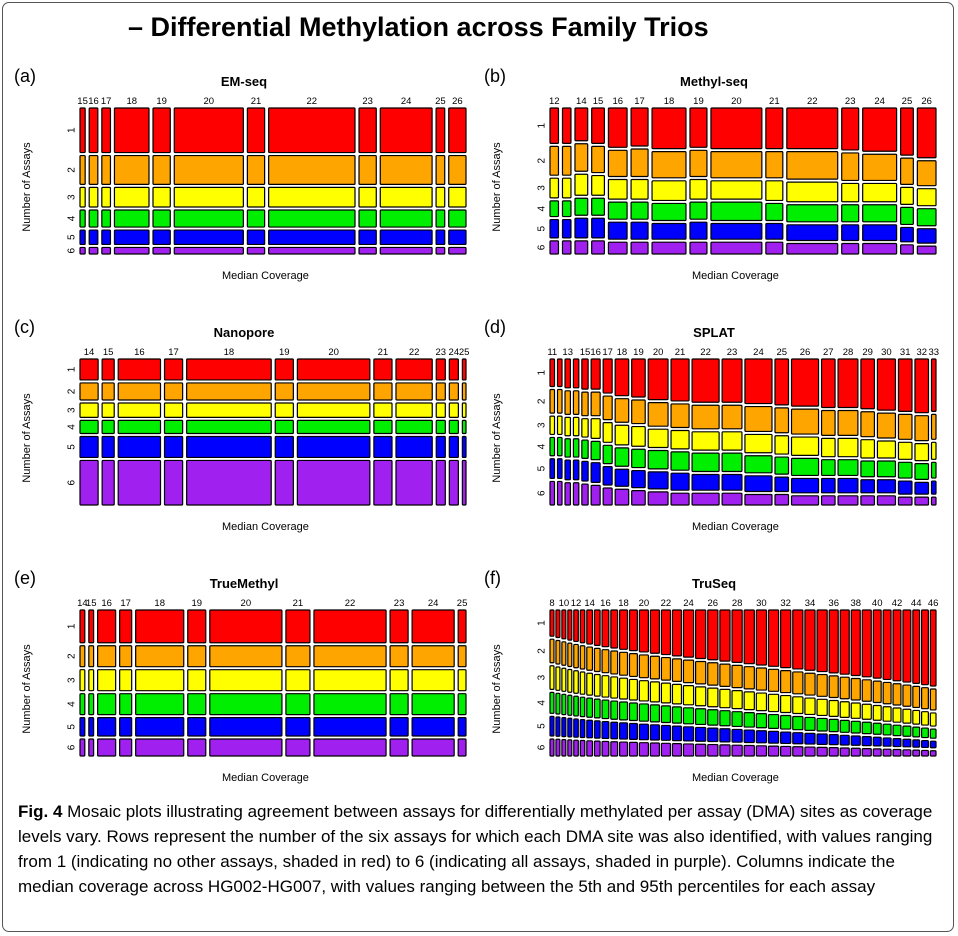 Image resolution: width=958 pixels, height=936 pixels. I want to click on x-axis-label: Median Coverage, so click(735, 527).